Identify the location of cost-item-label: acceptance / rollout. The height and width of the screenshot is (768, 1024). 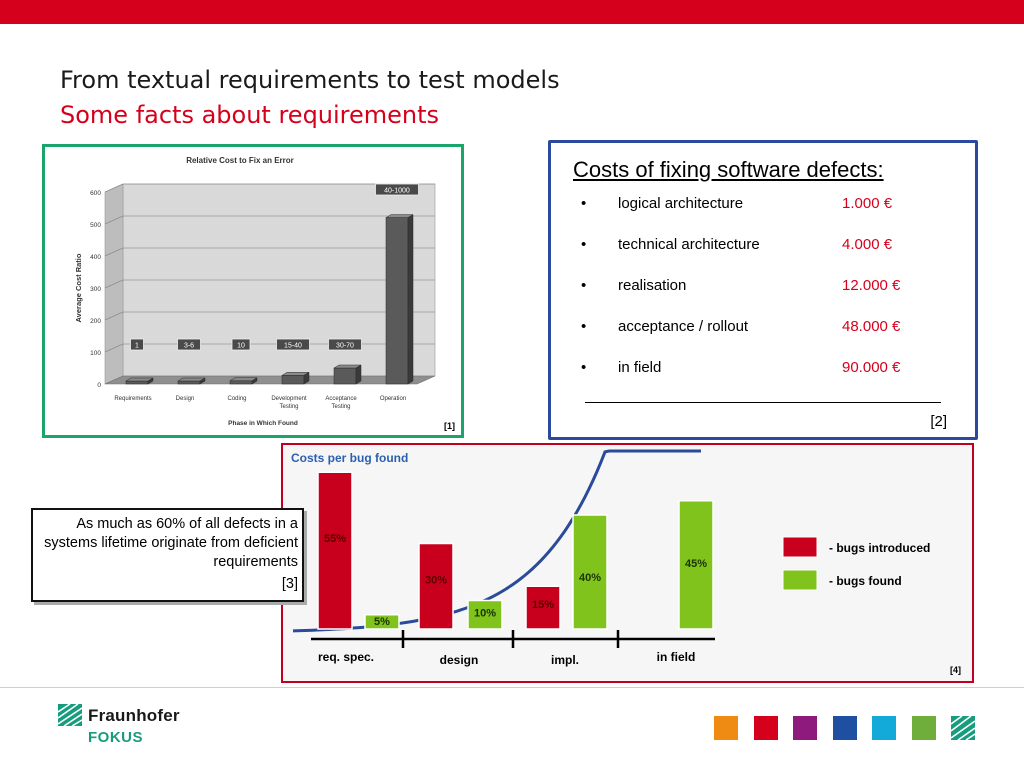
(683, 326).